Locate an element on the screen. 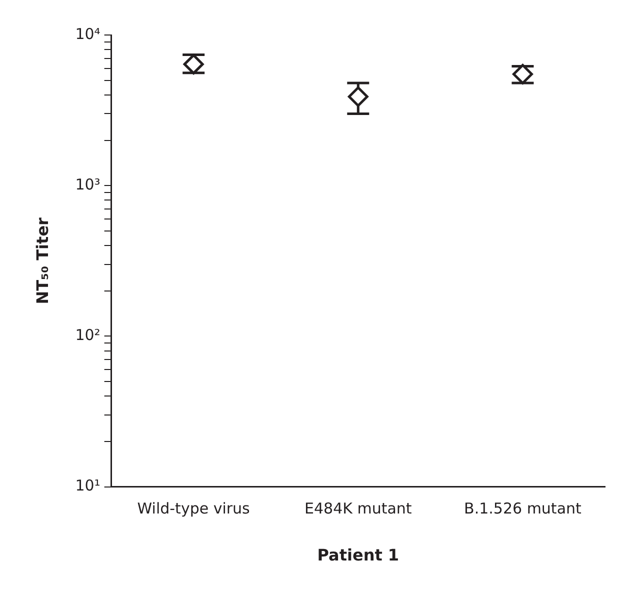 This screenshot has height=610, width=620. x-tick-label: E484K mutant is located at coordinates (358, 509).